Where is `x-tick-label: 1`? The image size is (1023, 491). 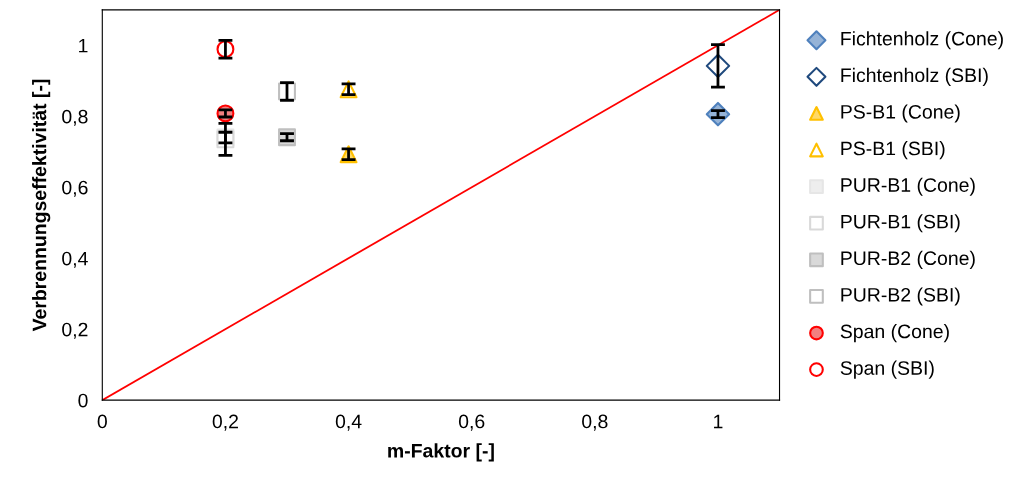
x-tick-label: 1 is located at coordinates (718, 421).